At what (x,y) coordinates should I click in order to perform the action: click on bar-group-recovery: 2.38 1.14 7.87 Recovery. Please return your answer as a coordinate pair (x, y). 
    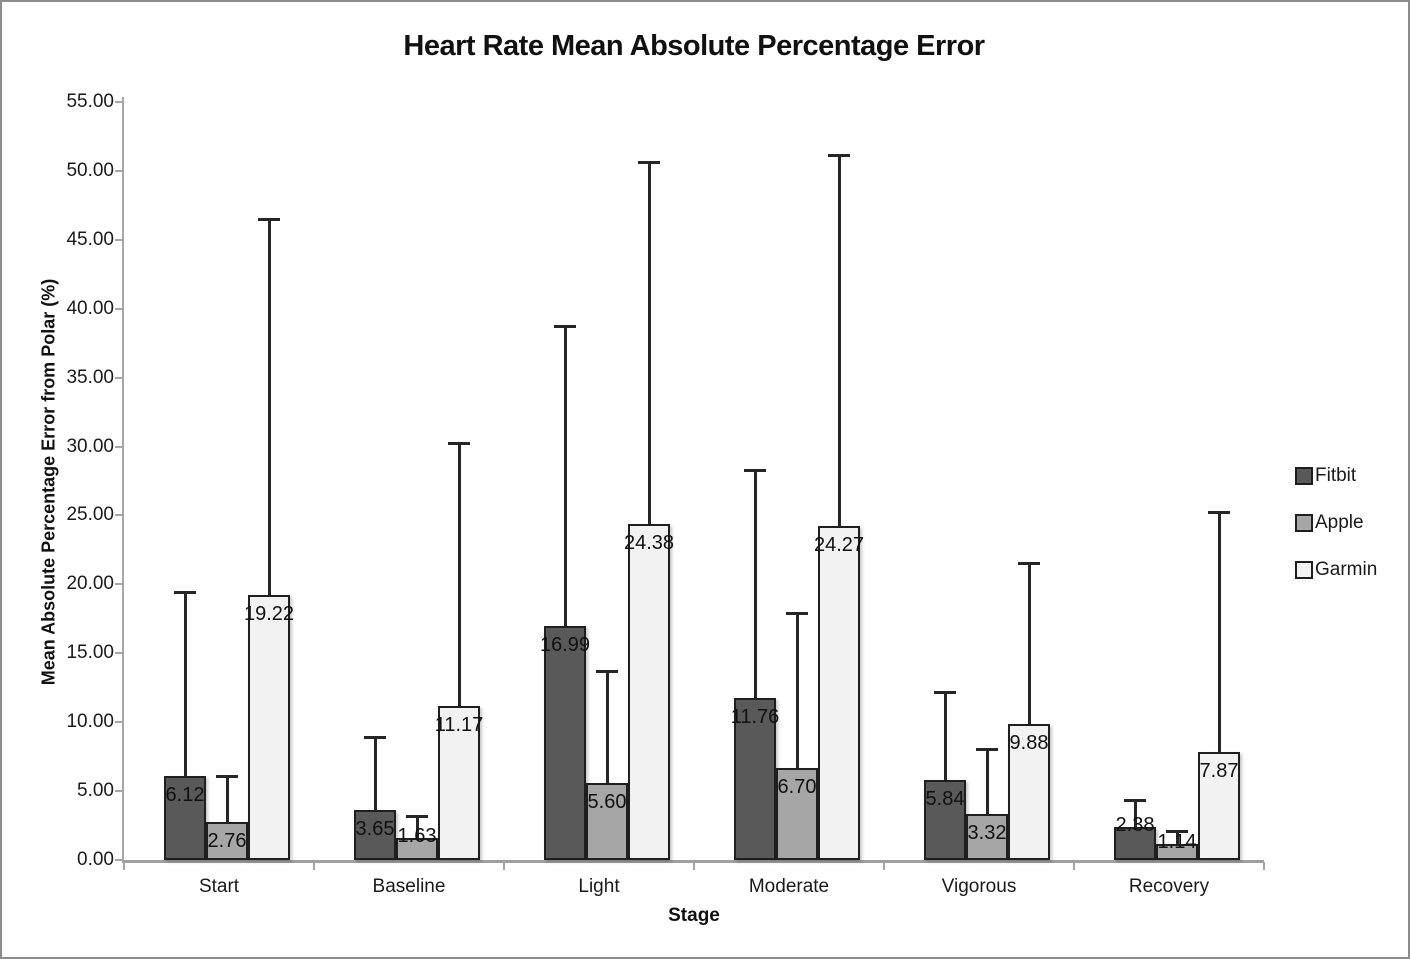
    Looking at the image, I should click on (1169, 499).